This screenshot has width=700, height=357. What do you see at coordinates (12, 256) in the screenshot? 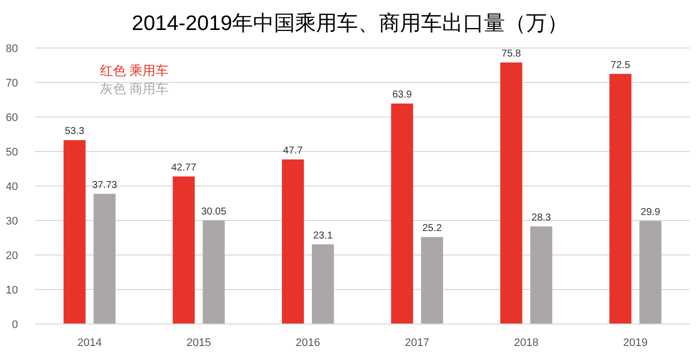
I see `y-tick-label: 20` at bounding box center [12, 256].